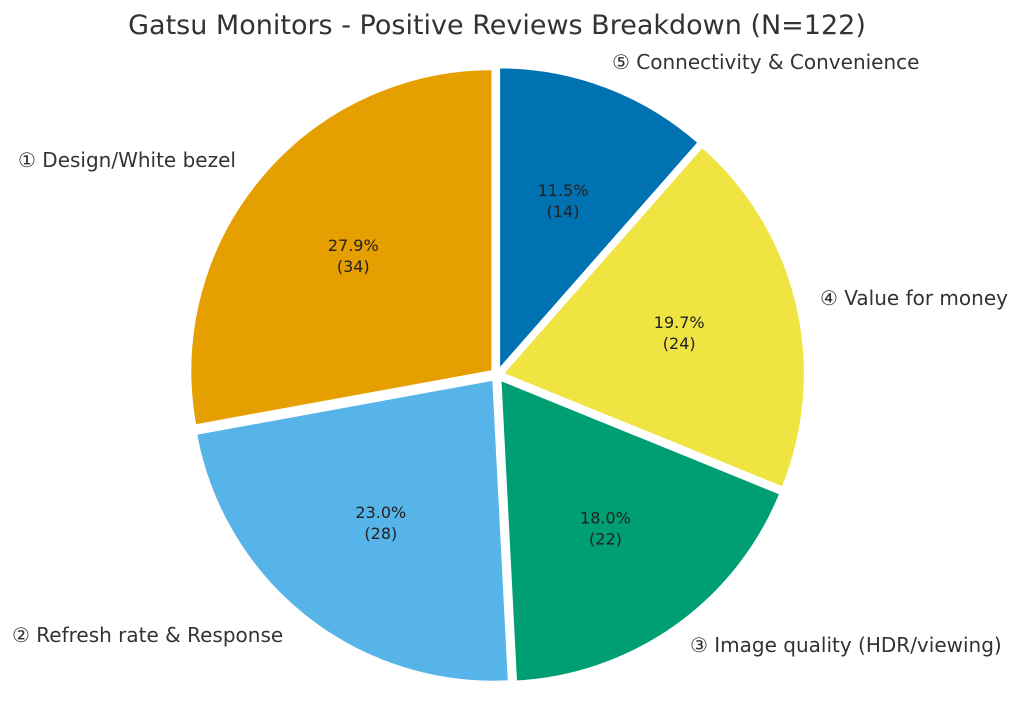 Image resolution: width=1024 pixels, height=716 pixels. I want to click on slice-count-label: (34), so click(353, 266).